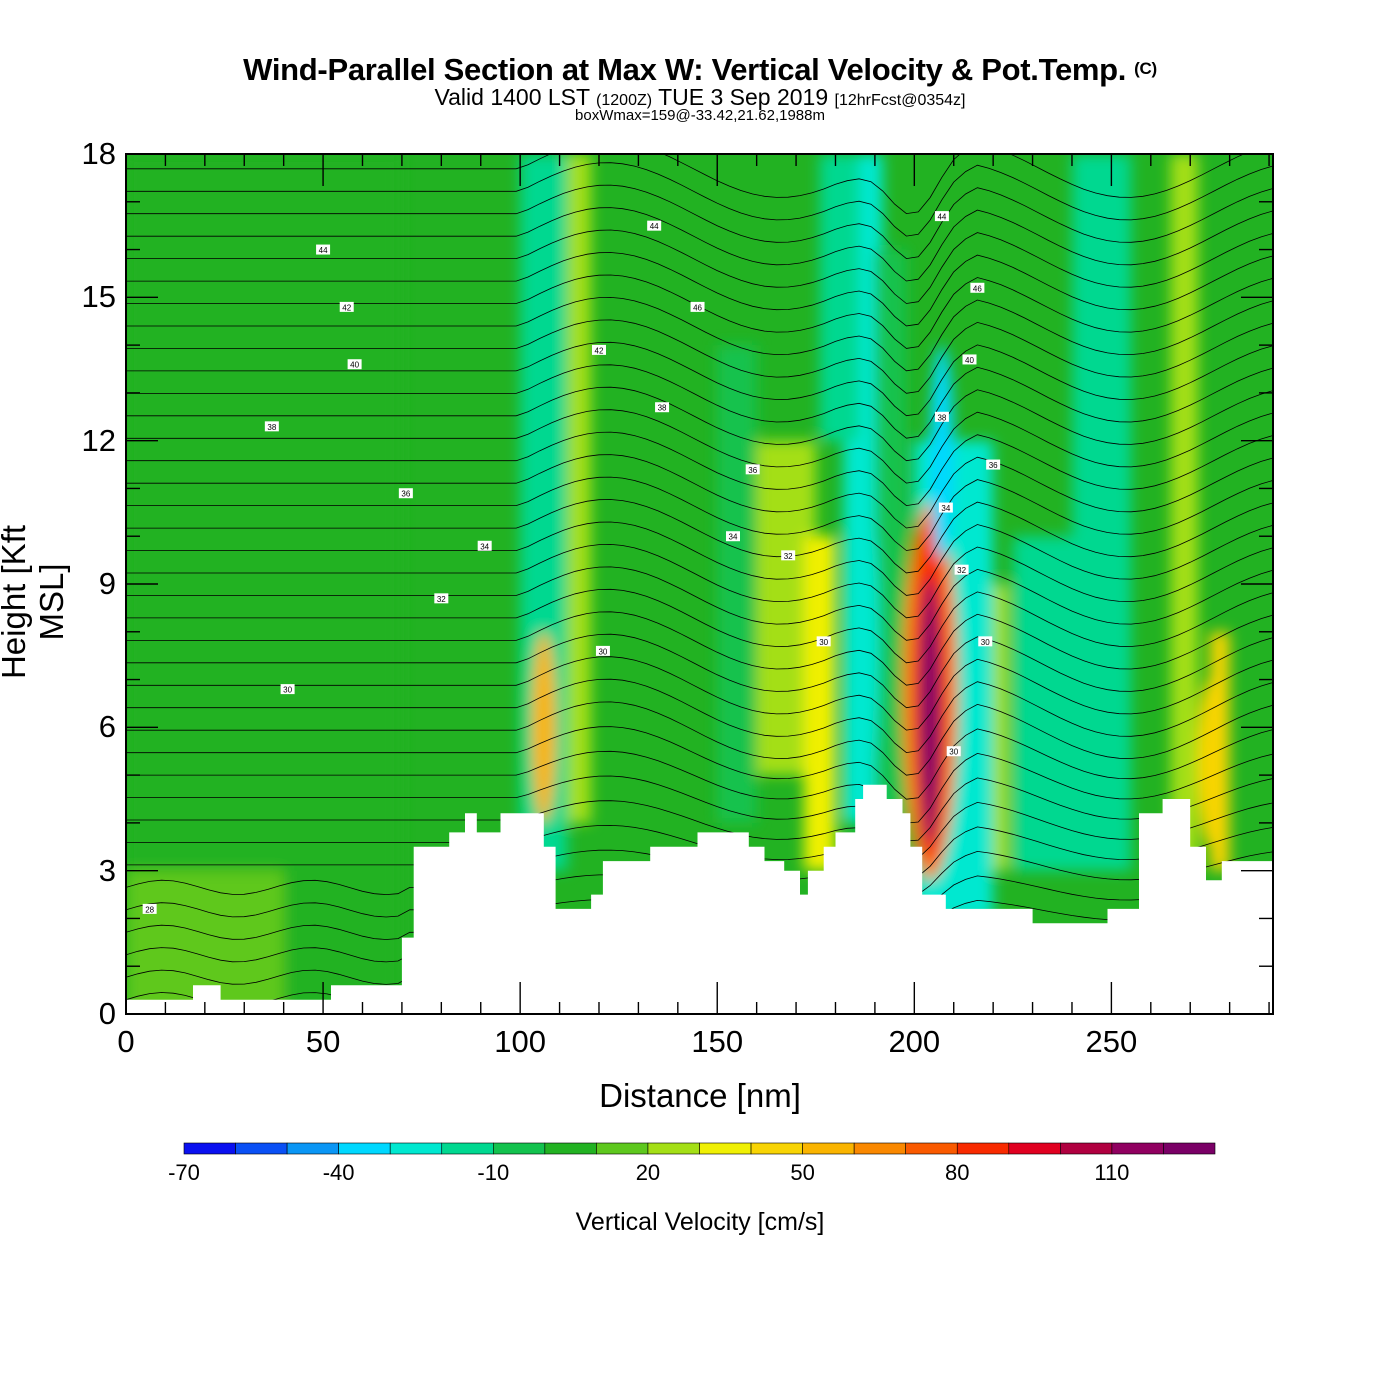  Describe the element at coordinates (98, 440) in the screenshot. I see `y-tick-label: 12` at that location.